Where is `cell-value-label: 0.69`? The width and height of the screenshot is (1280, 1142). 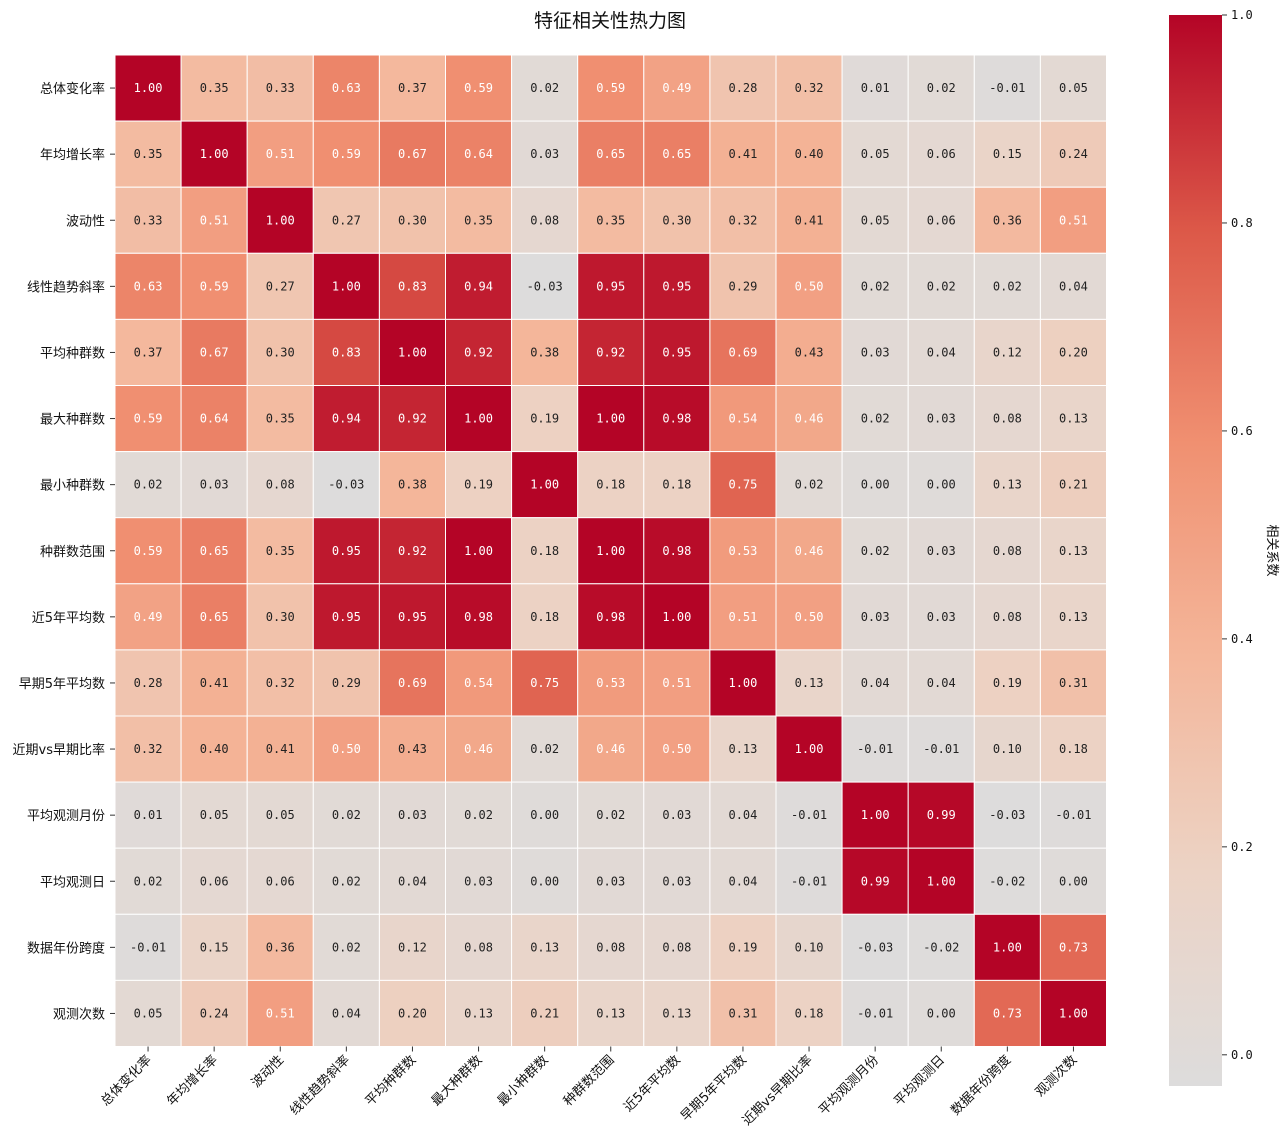
cell-value-label: 0.69 is located at coordinates (412, 683).